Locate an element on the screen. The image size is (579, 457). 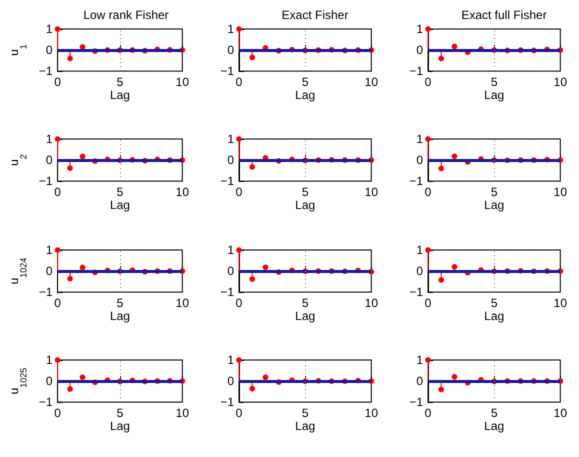
y-axis-title: u1024 is located at coordinates (17, 271).